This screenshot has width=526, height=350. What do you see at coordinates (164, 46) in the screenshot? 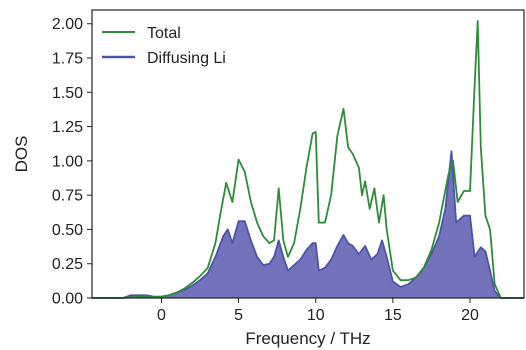
I see `legend: Total Diffusing Li` at bounding box center [164, 46].